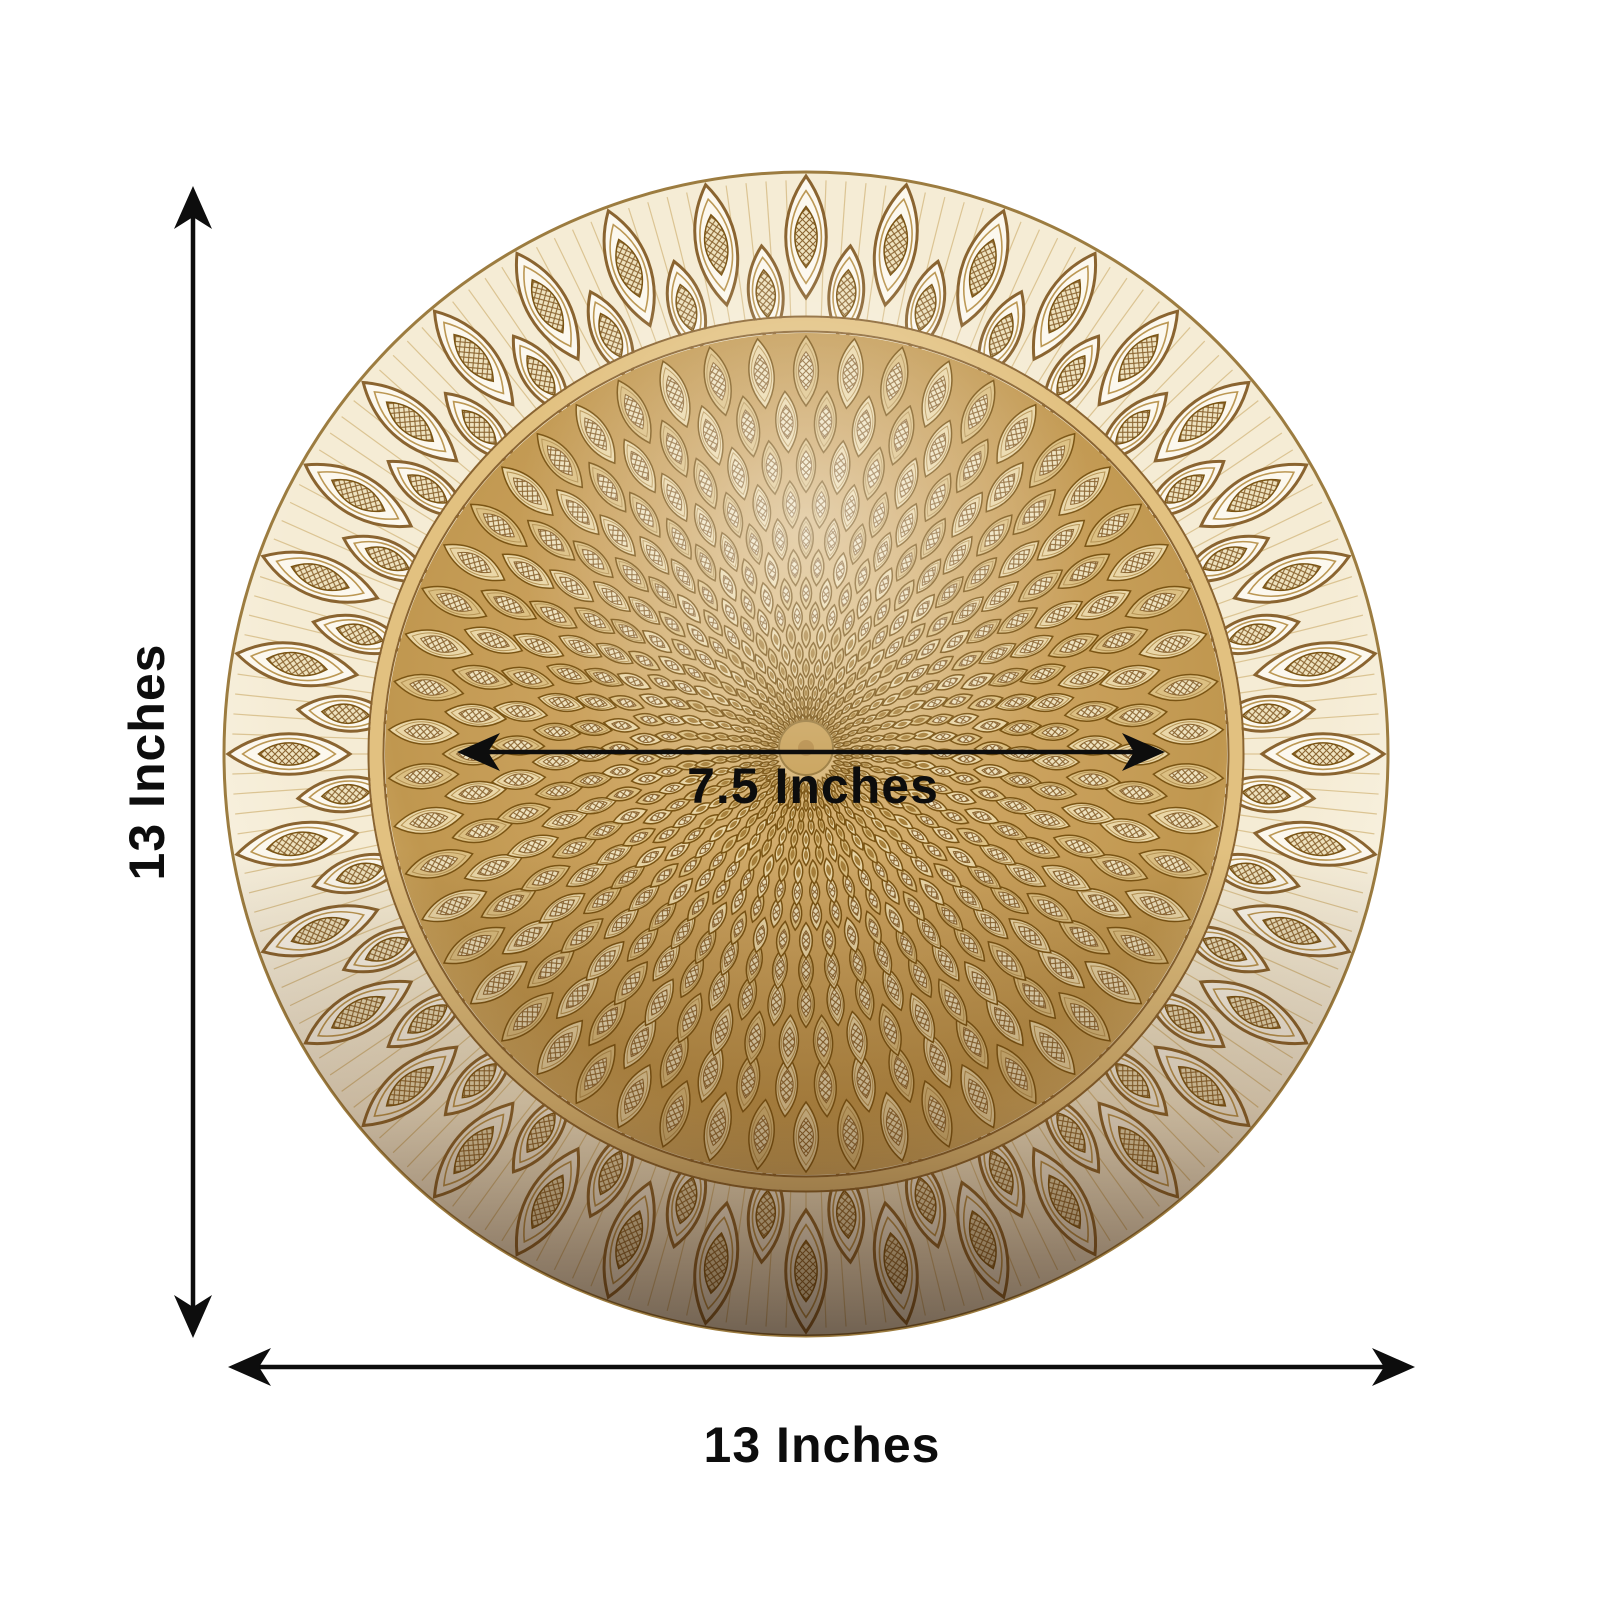 This screenshot has height=1600, width=1600. What do you see at coordinates (147, 762) in the screenshot?
I see `height-dimension-label: 13 Inches` at bounding box center [147, 762].